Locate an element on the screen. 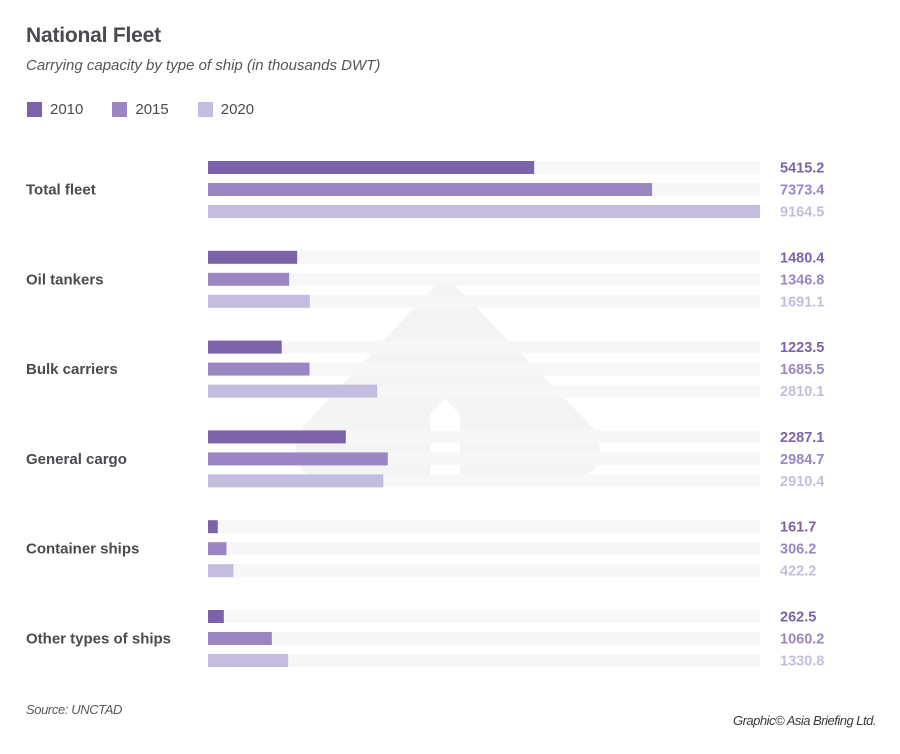 This screenshot has height=754, width=900. bar-total-fleet-2010 is located at coordinates (371, 167).